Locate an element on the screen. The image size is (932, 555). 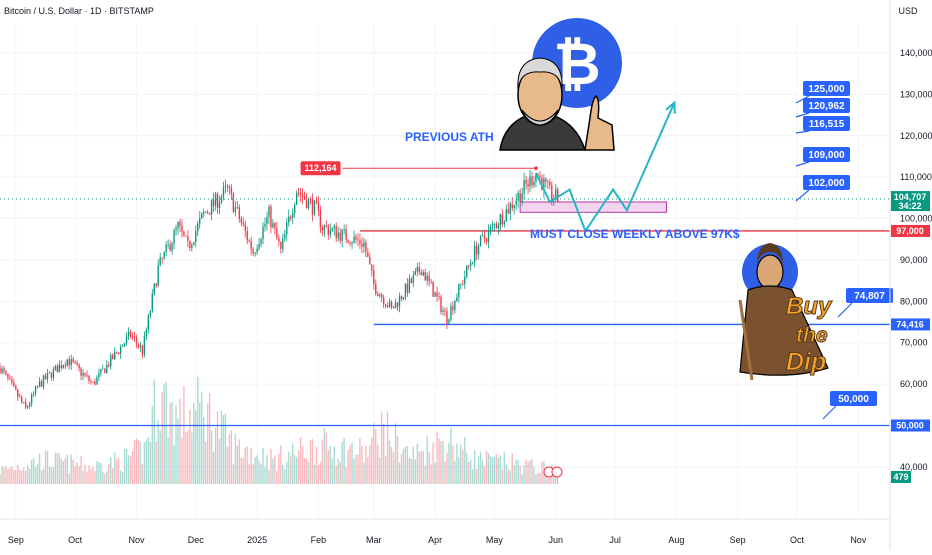
target-callout: 109,000 is located at coordinates (822, 157).